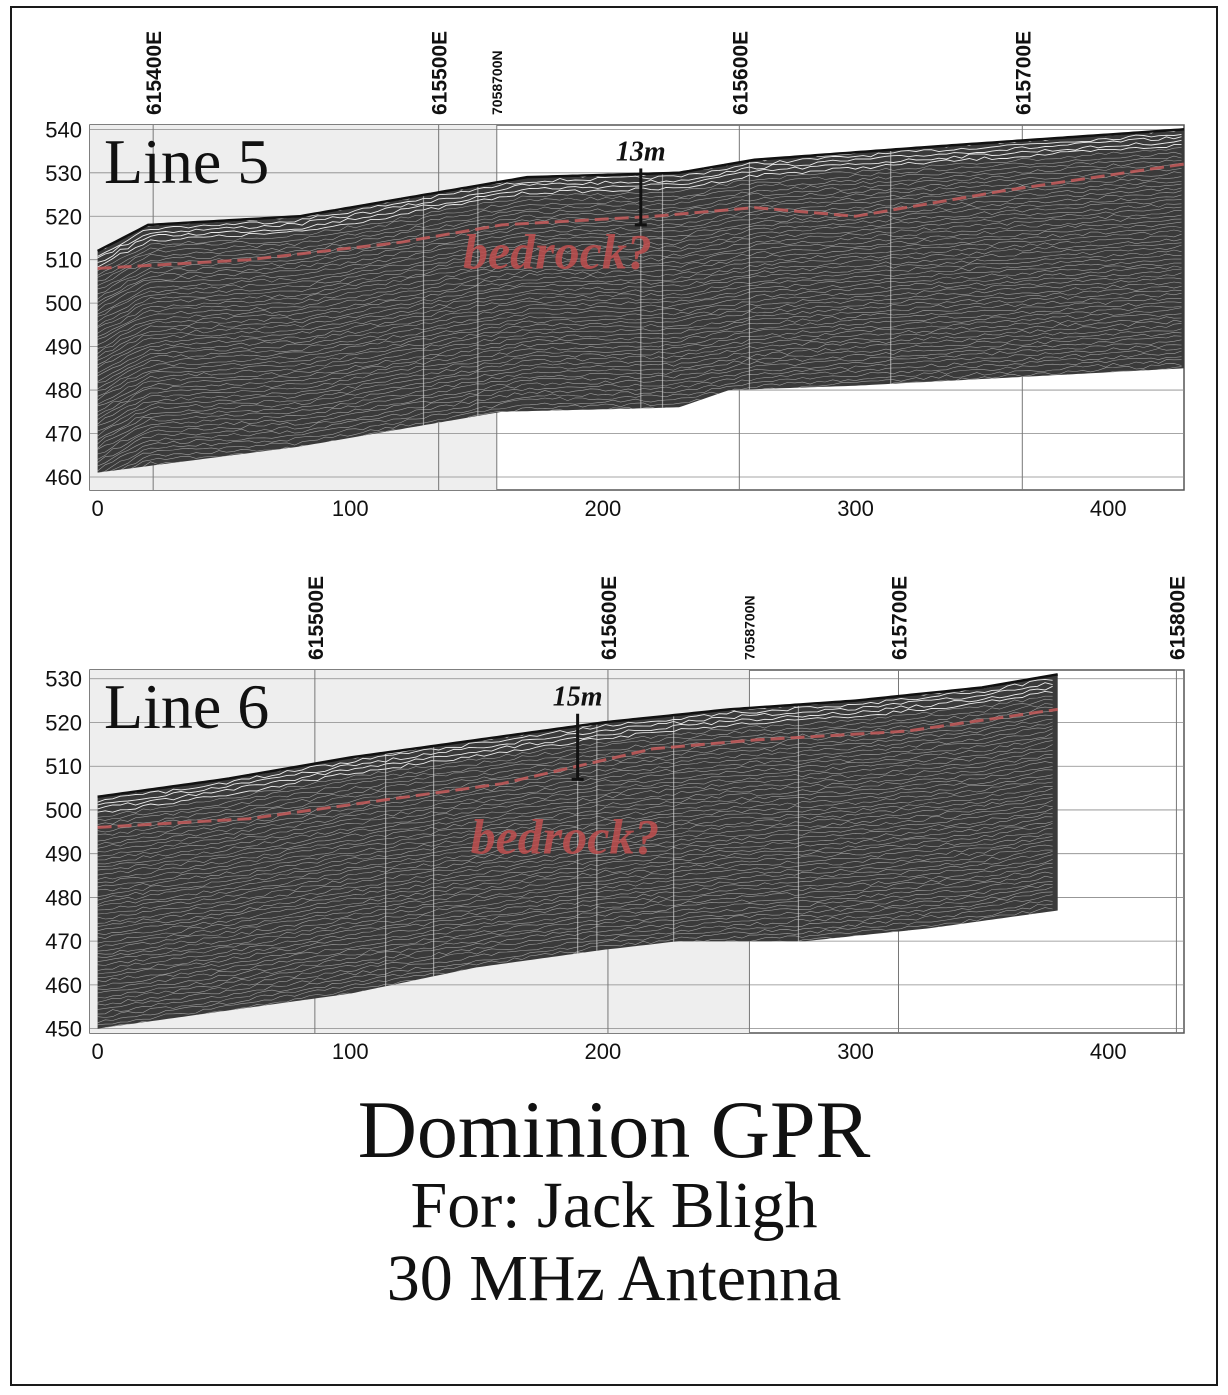  What do you see at coordinates (855, 1051) in the screenshot?
I see `x-tick-label: 300` at bounding box center [855, 1051].